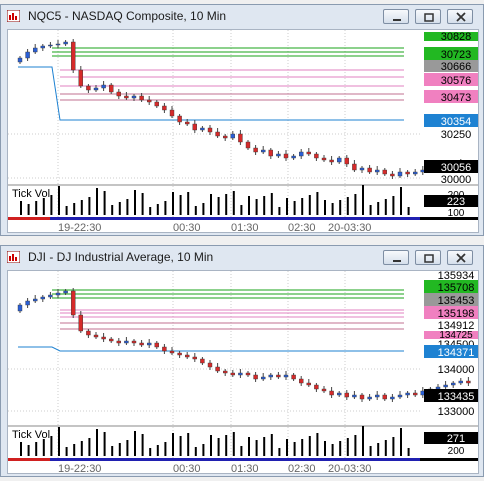  I want to click on window-title: NQC5 - NASDAQ Composite, 10 Min, so click(127, 16).